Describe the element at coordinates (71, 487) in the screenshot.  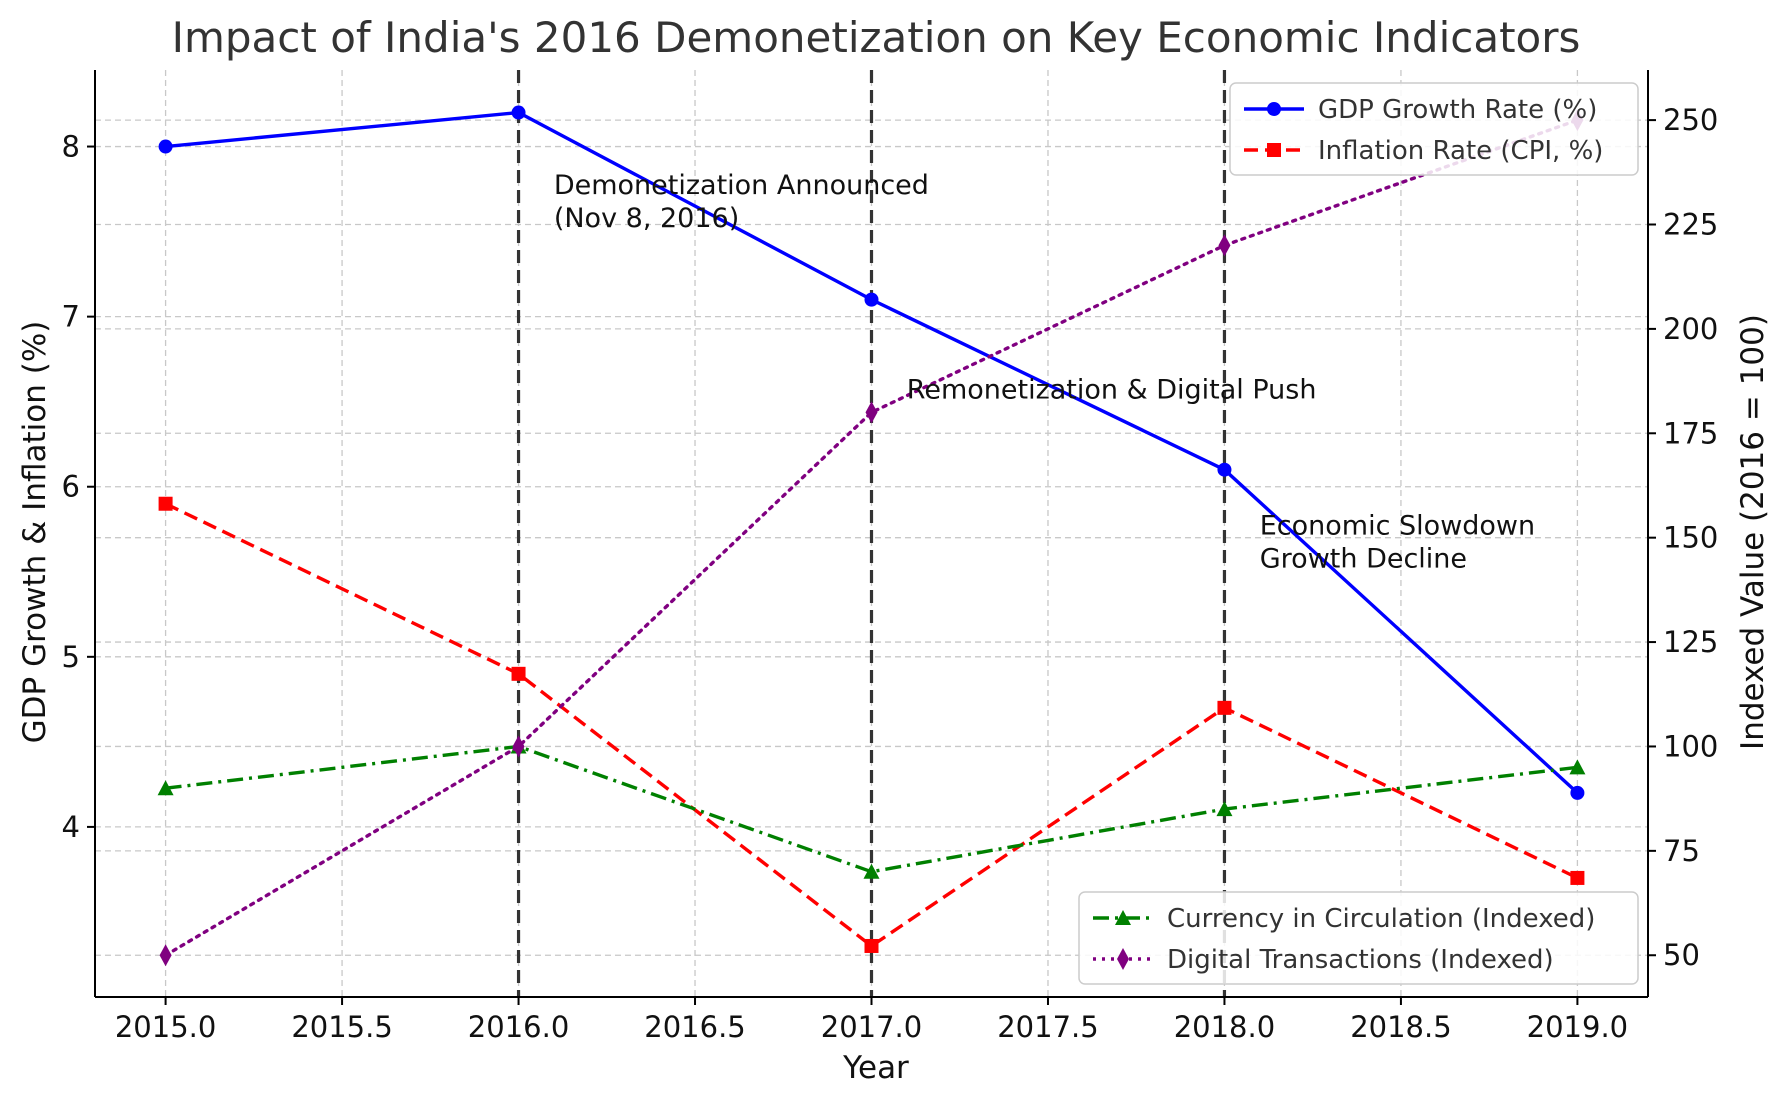
I see `y-tick-label-left: 6` at that location.